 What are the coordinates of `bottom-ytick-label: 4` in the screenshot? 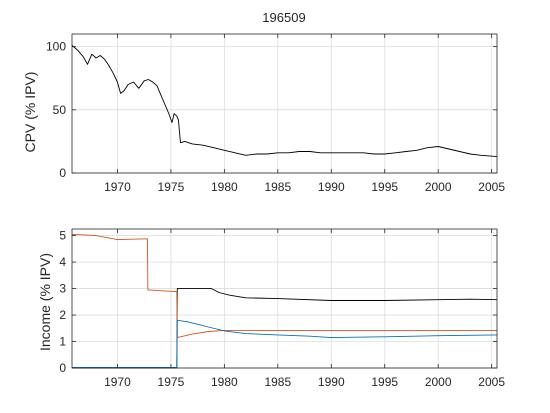 It's located at (62, 262).